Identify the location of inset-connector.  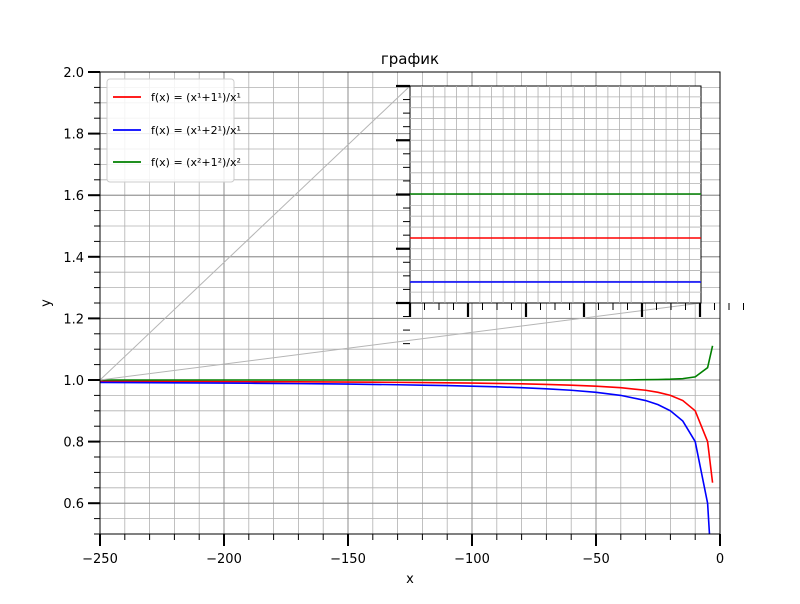
(400, 341).